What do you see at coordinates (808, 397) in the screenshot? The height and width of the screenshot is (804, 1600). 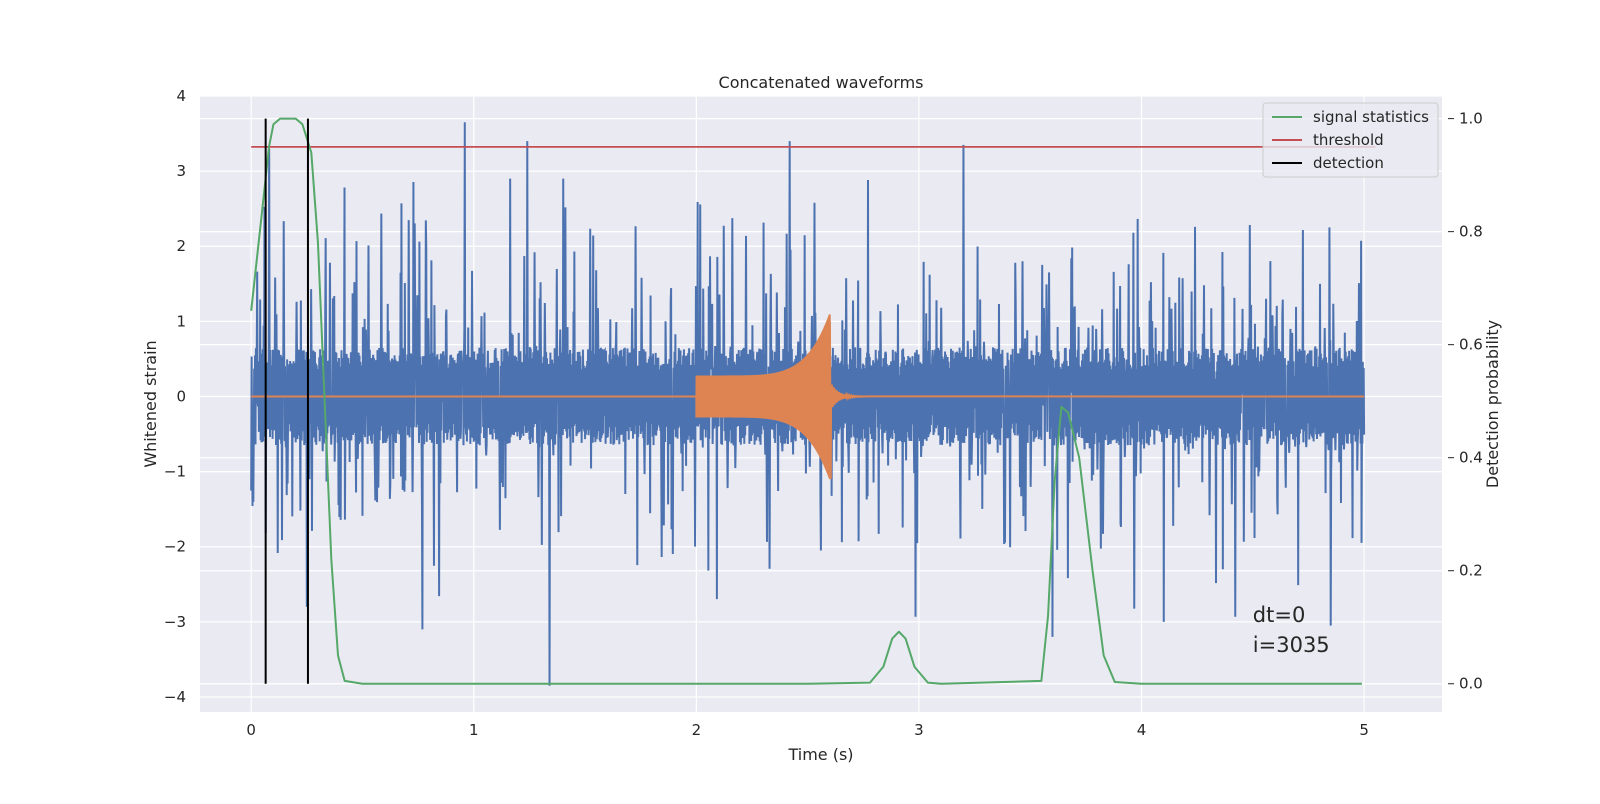 I see `injected-signal-line` at bounding box center [808, 397].